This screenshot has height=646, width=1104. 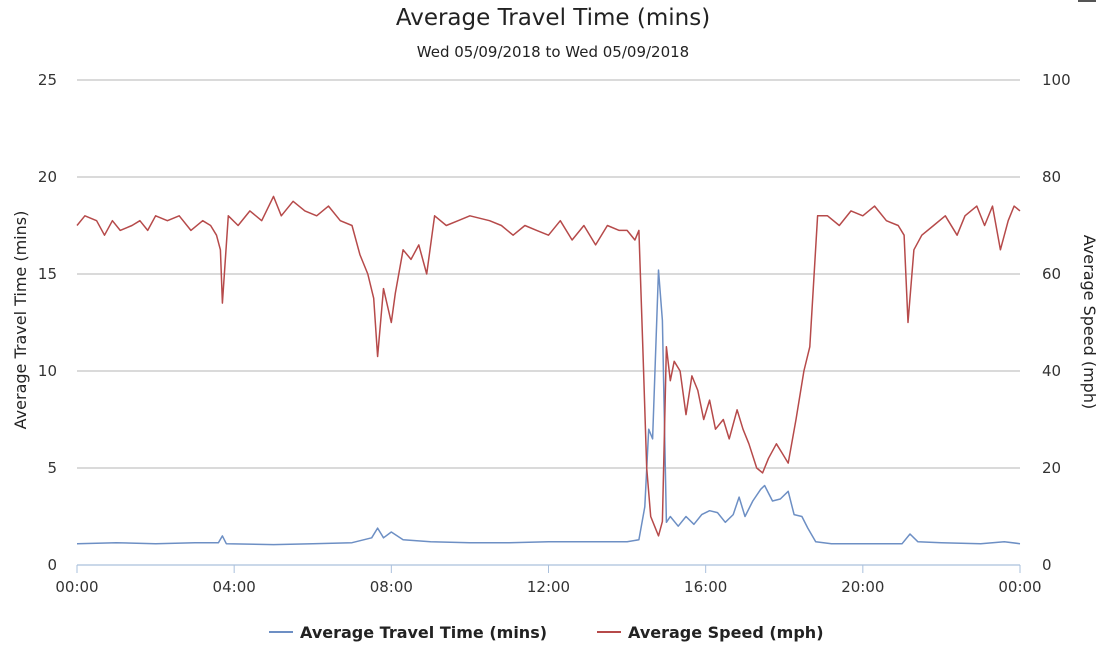 What do you see at coordinates (1051, 177) in the screenshot?
I see `right-tick-label: 80` at bounding box center [1051, 177].